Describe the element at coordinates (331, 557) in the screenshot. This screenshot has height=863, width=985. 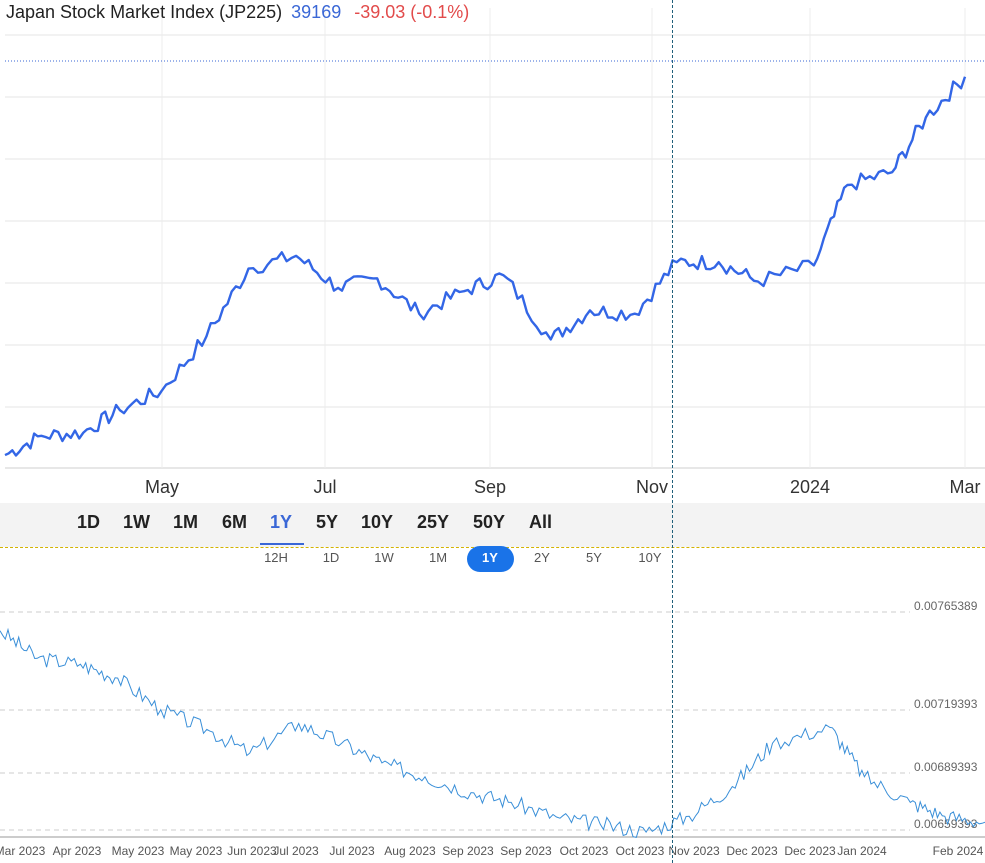
I see `sub-range-button-1d: 1D` at that location.